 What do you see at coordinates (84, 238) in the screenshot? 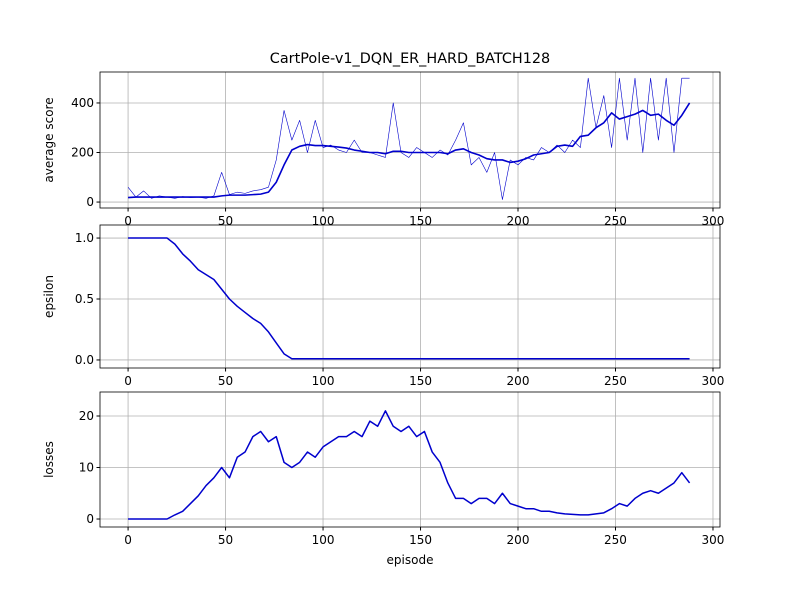
I see `y-tick-label: 1.0` at bounding box center [84, 238].